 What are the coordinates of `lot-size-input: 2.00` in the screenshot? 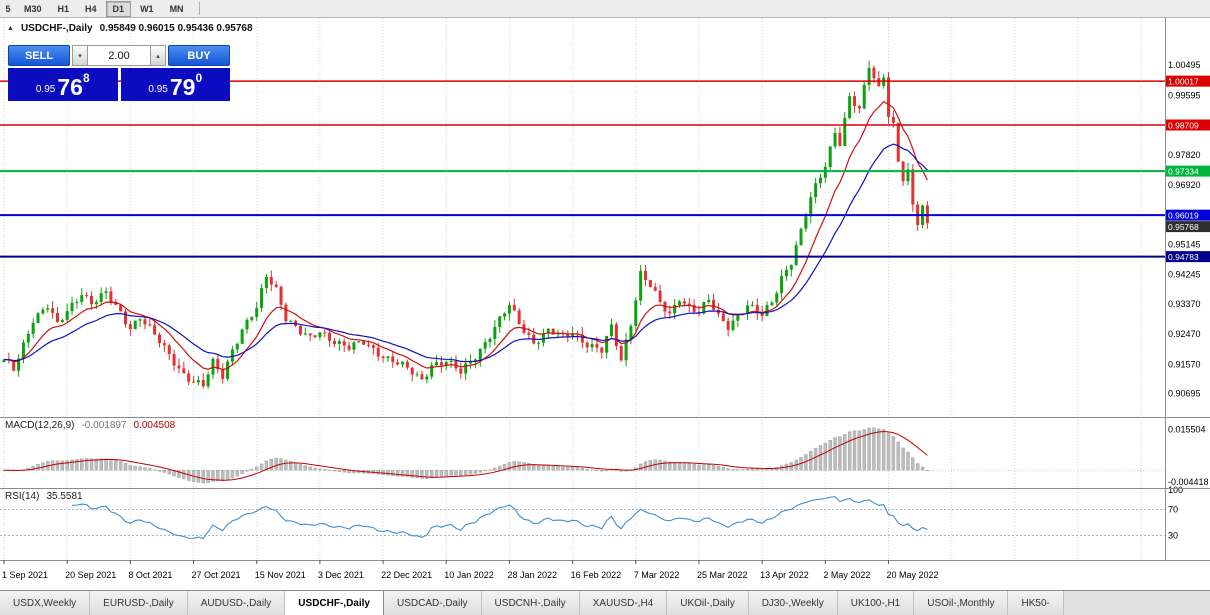 It's located at (119, 55).